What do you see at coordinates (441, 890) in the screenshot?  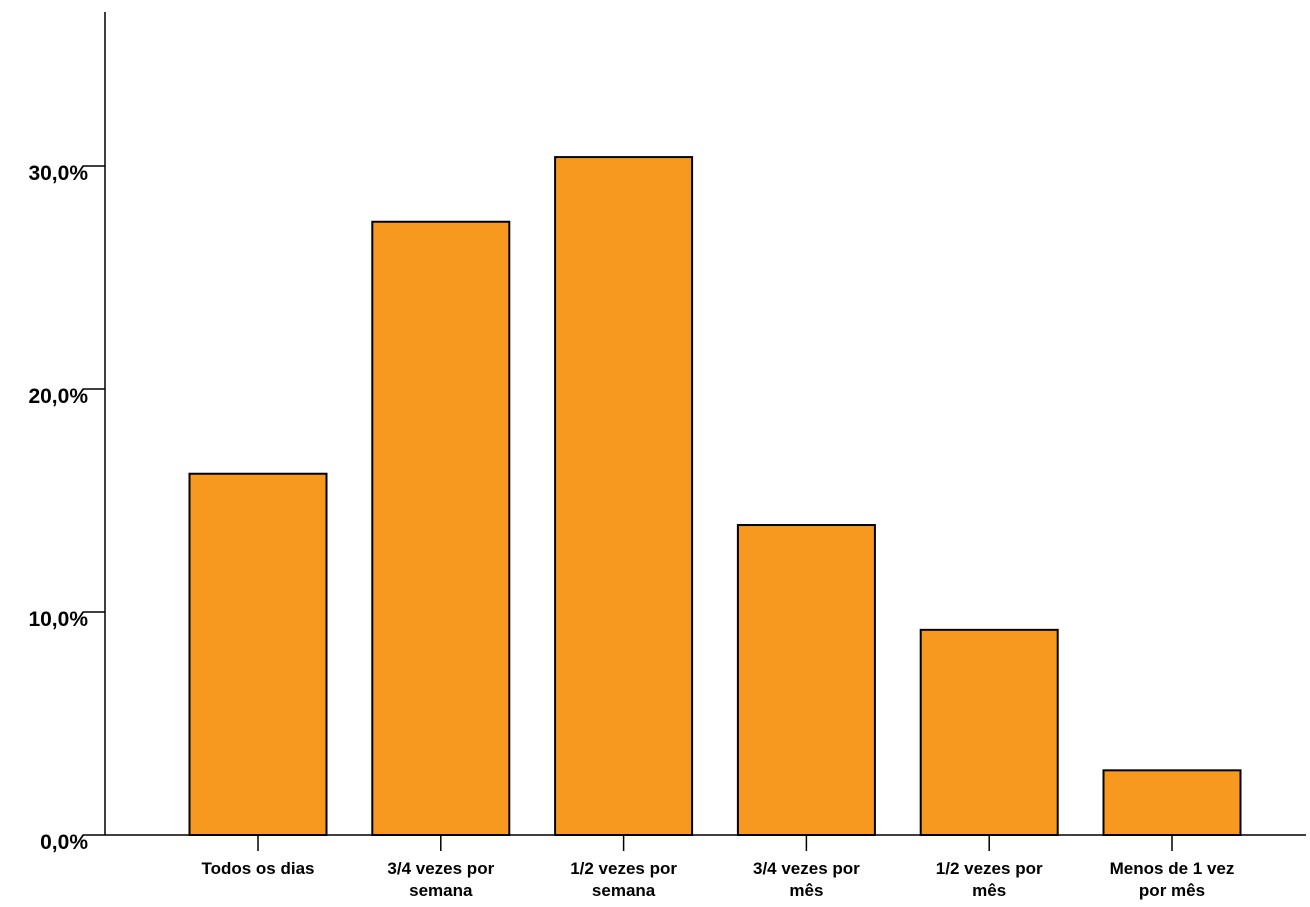 I see `x-tick-label-1-line-1: semana` at bounding box center [441, 890].